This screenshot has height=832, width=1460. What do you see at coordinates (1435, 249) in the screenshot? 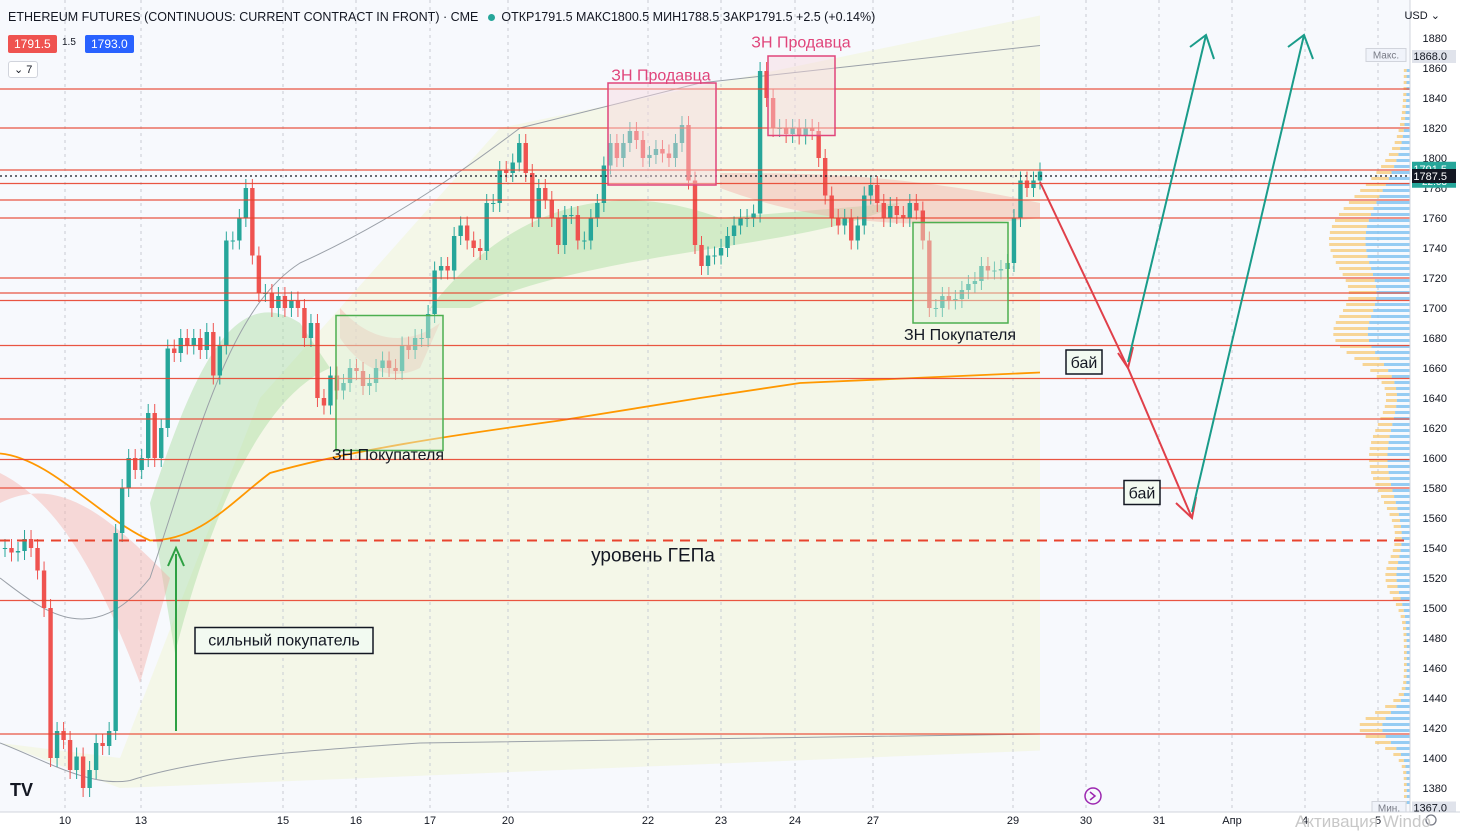
I see `y-tick-label: 1740` at bounding box center [1435, 249].